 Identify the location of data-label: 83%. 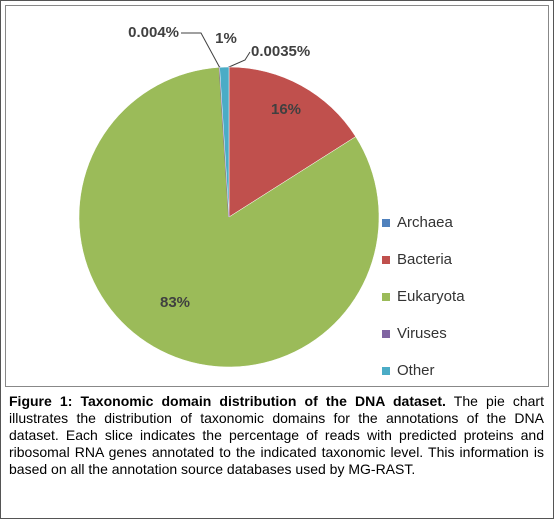
(175, 302).